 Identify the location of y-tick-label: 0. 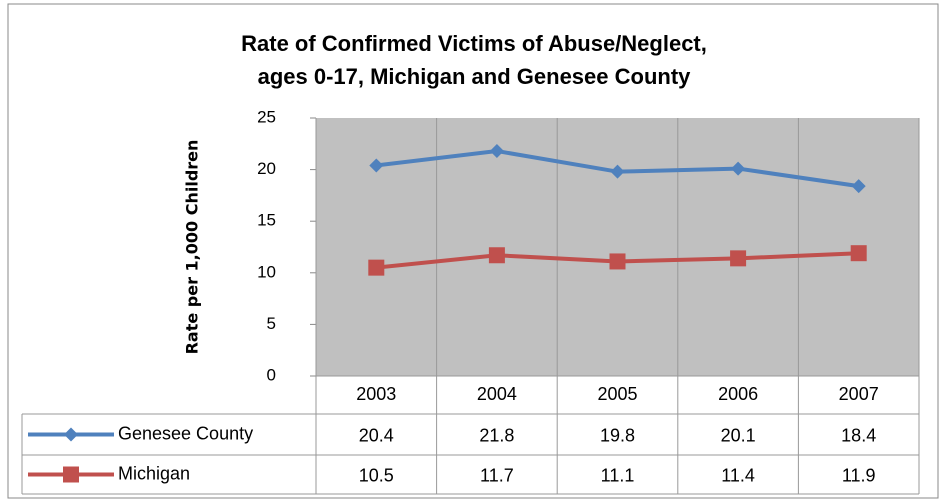
(271, 374).